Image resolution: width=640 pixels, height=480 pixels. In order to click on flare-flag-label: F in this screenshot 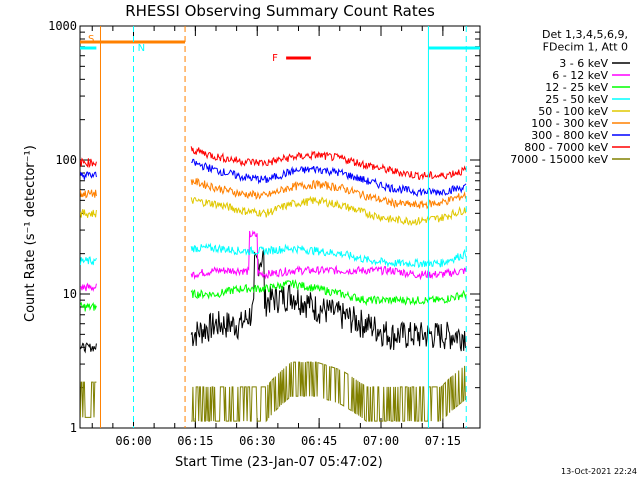, I will do `click(275, 58)`.